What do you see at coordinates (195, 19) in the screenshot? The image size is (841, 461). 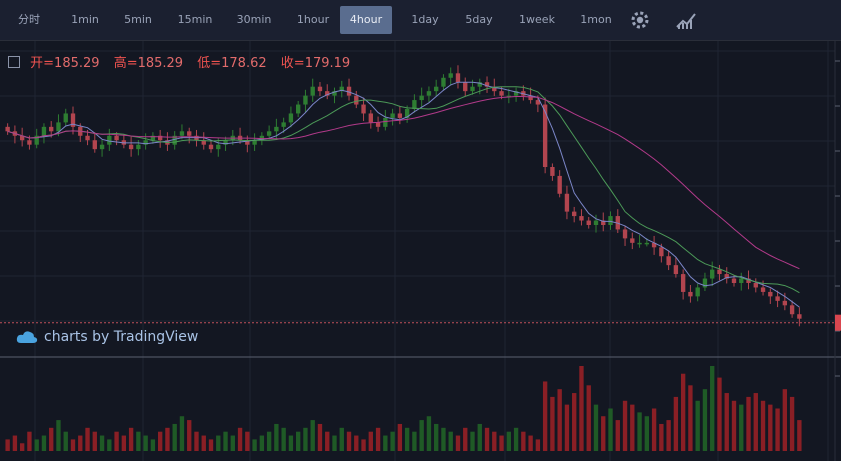 I see `interval-15min: 15min` at bounding box center [195, 19].